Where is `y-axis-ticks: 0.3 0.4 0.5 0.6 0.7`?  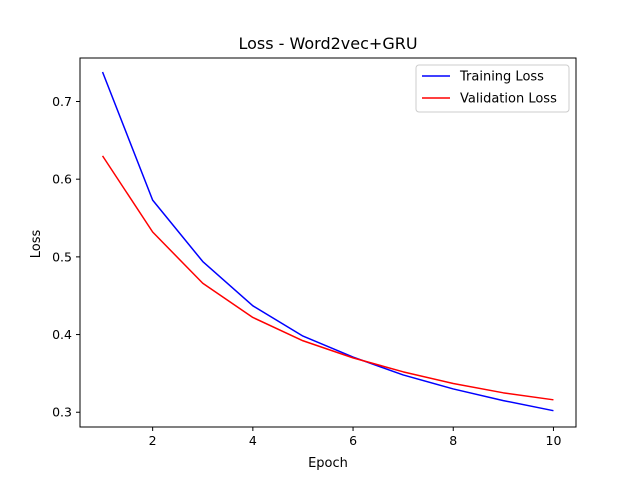
y-axis-ticks: 0.3 0.4 0.5 0.6 0.7 is located at coordinates (66, 257).